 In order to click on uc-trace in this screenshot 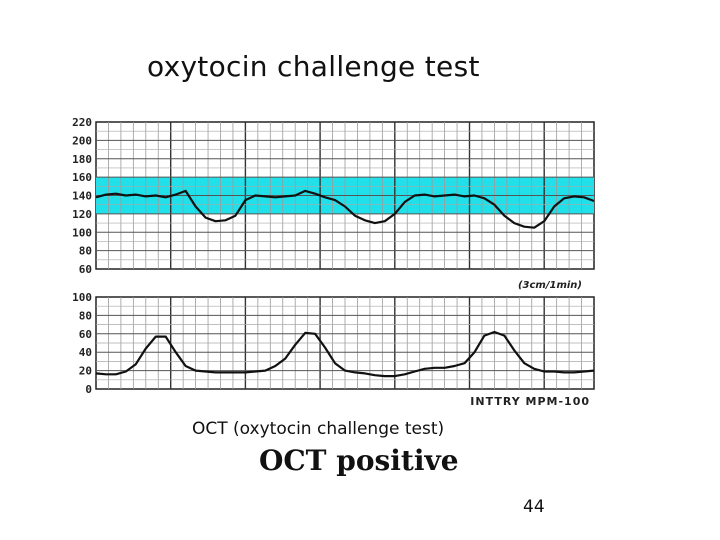, I will do `click(345, 354)`.